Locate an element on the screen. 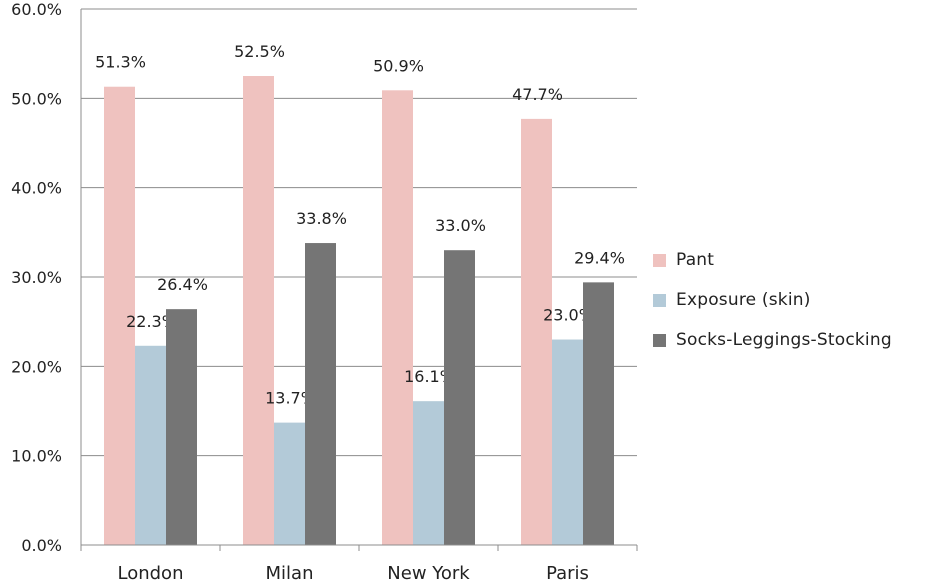 The height and width of the screenshot is (585, 945). data-label: 29.4% is located at coordinates (599, 257).